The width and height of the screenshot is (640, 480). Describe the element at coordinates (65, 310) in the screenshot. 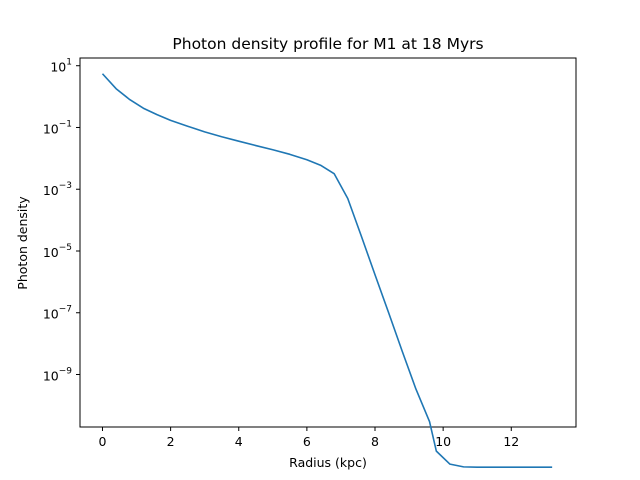

I see `y-tick-exponent: −7` at that location.